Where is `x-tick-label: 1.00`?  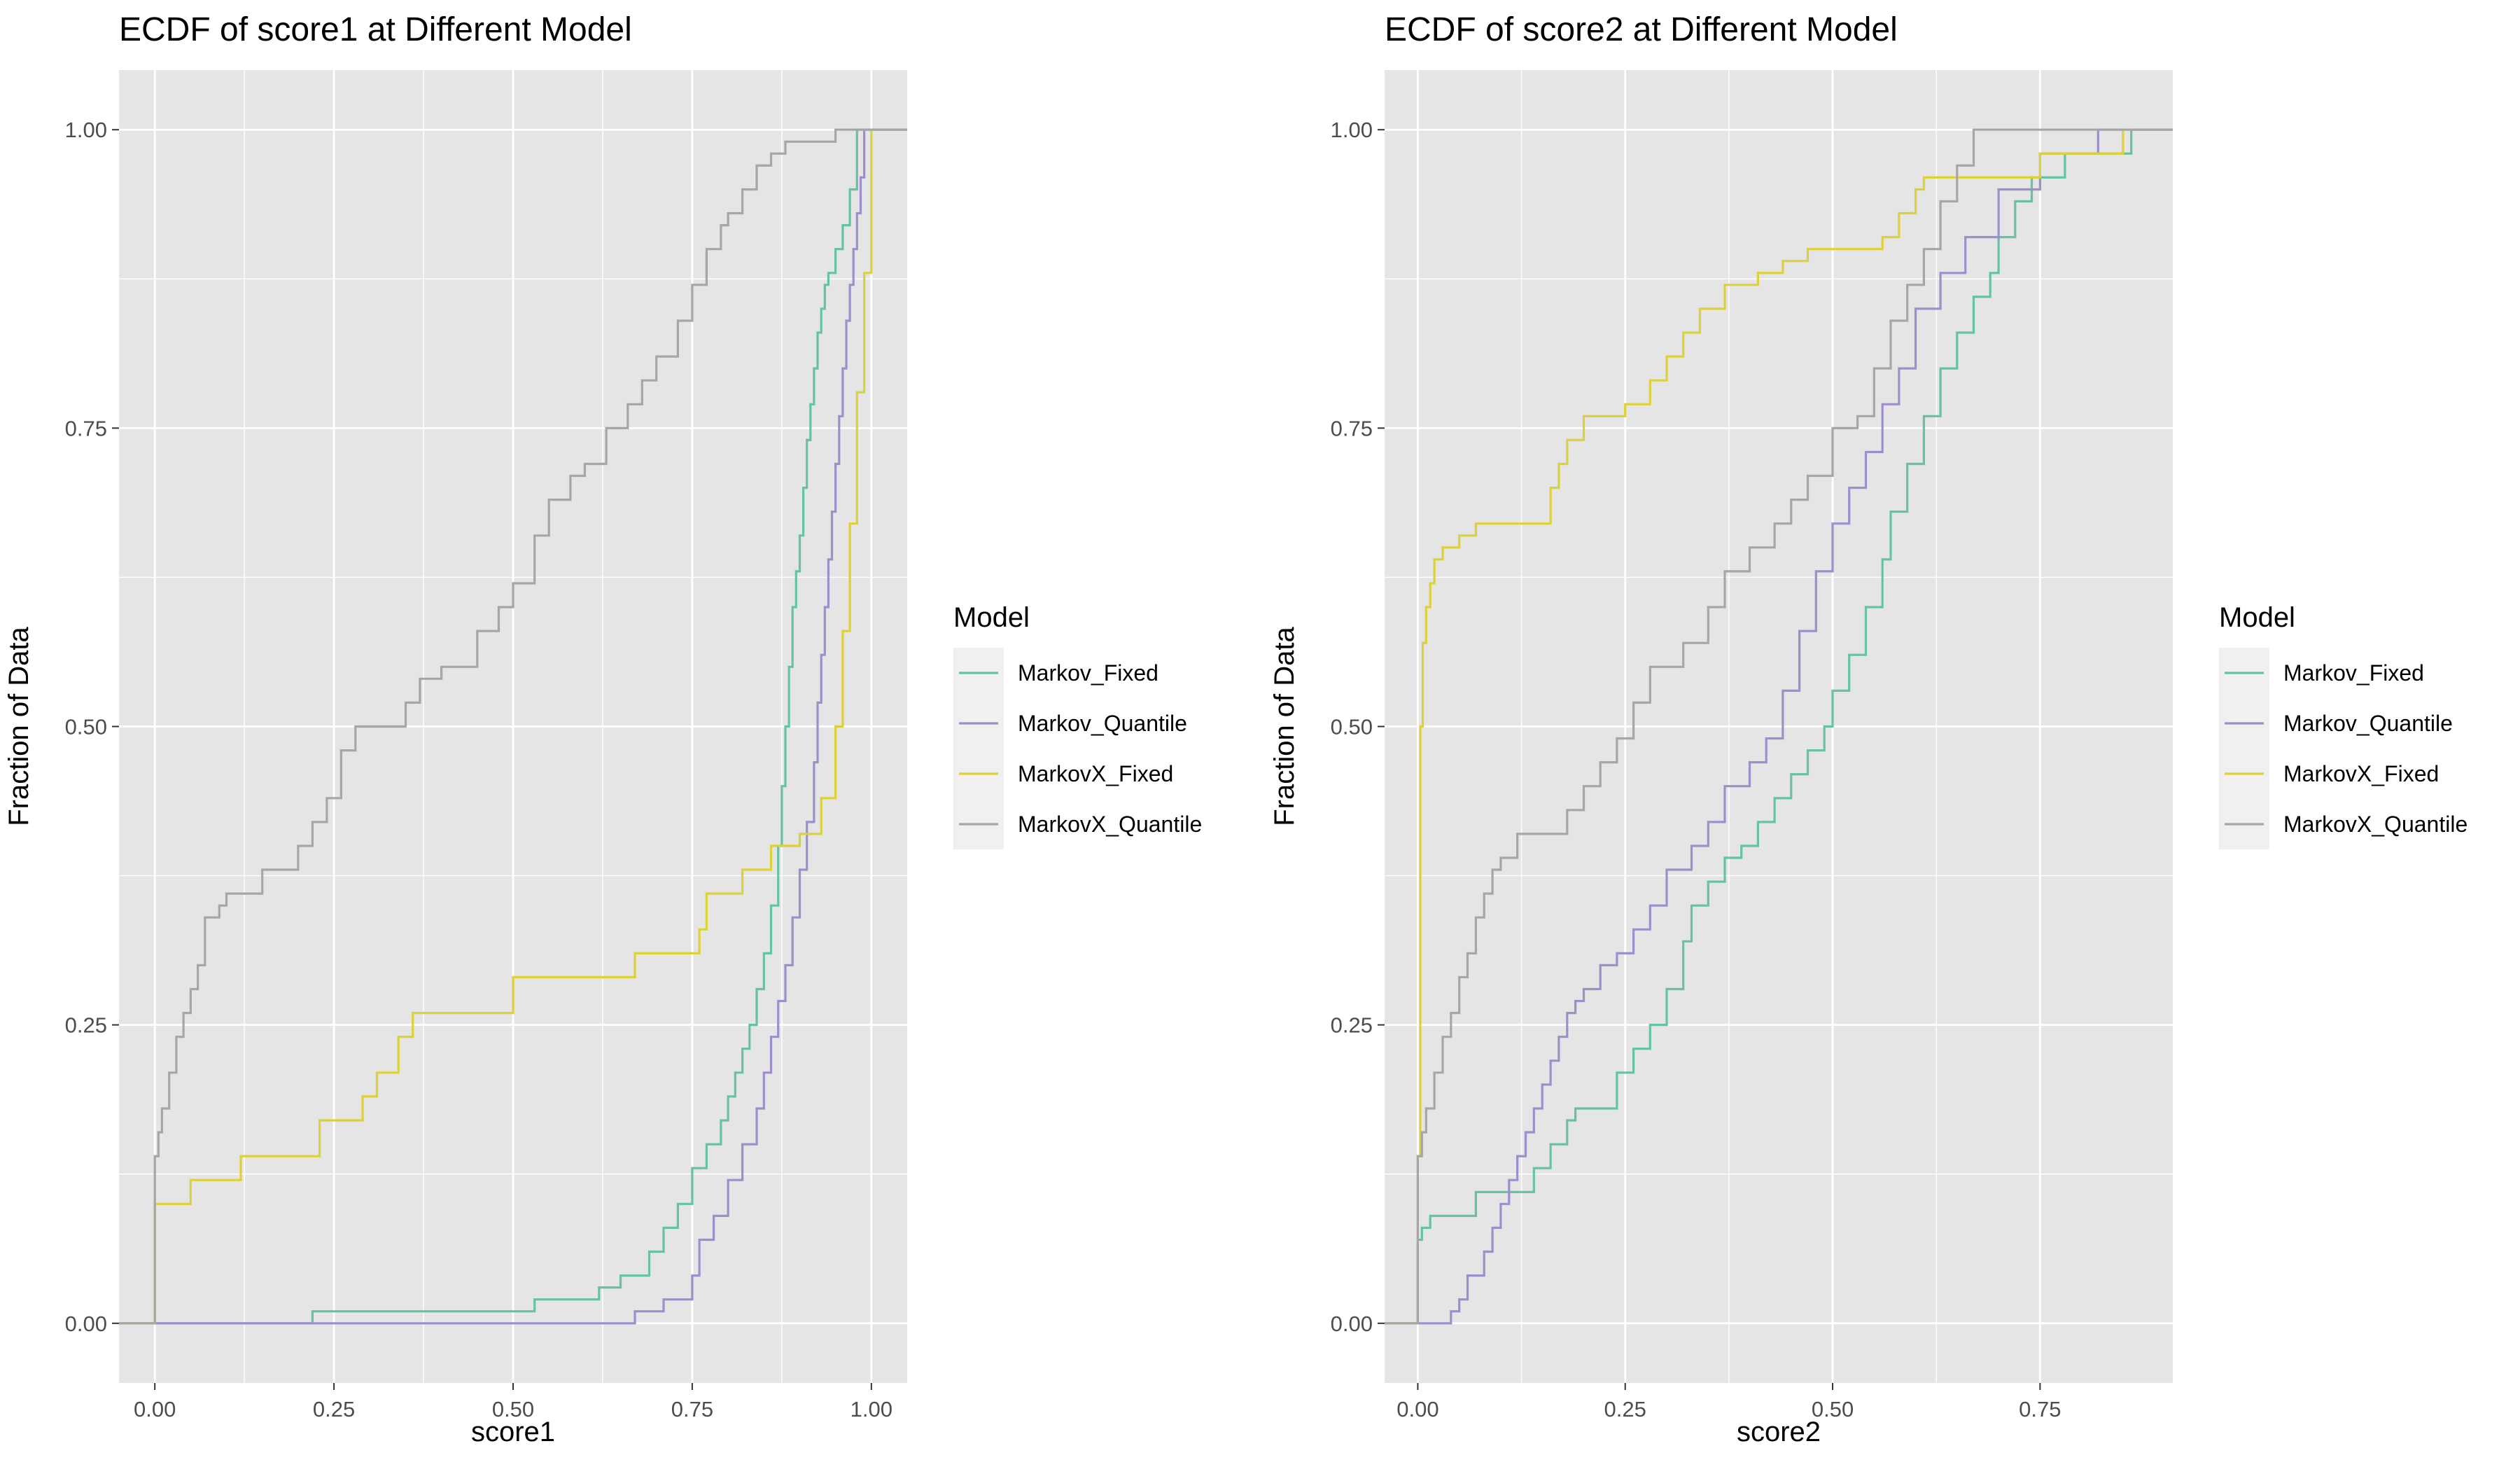 x-tick-label: 1.00 is located at coordinates (871, 1409).